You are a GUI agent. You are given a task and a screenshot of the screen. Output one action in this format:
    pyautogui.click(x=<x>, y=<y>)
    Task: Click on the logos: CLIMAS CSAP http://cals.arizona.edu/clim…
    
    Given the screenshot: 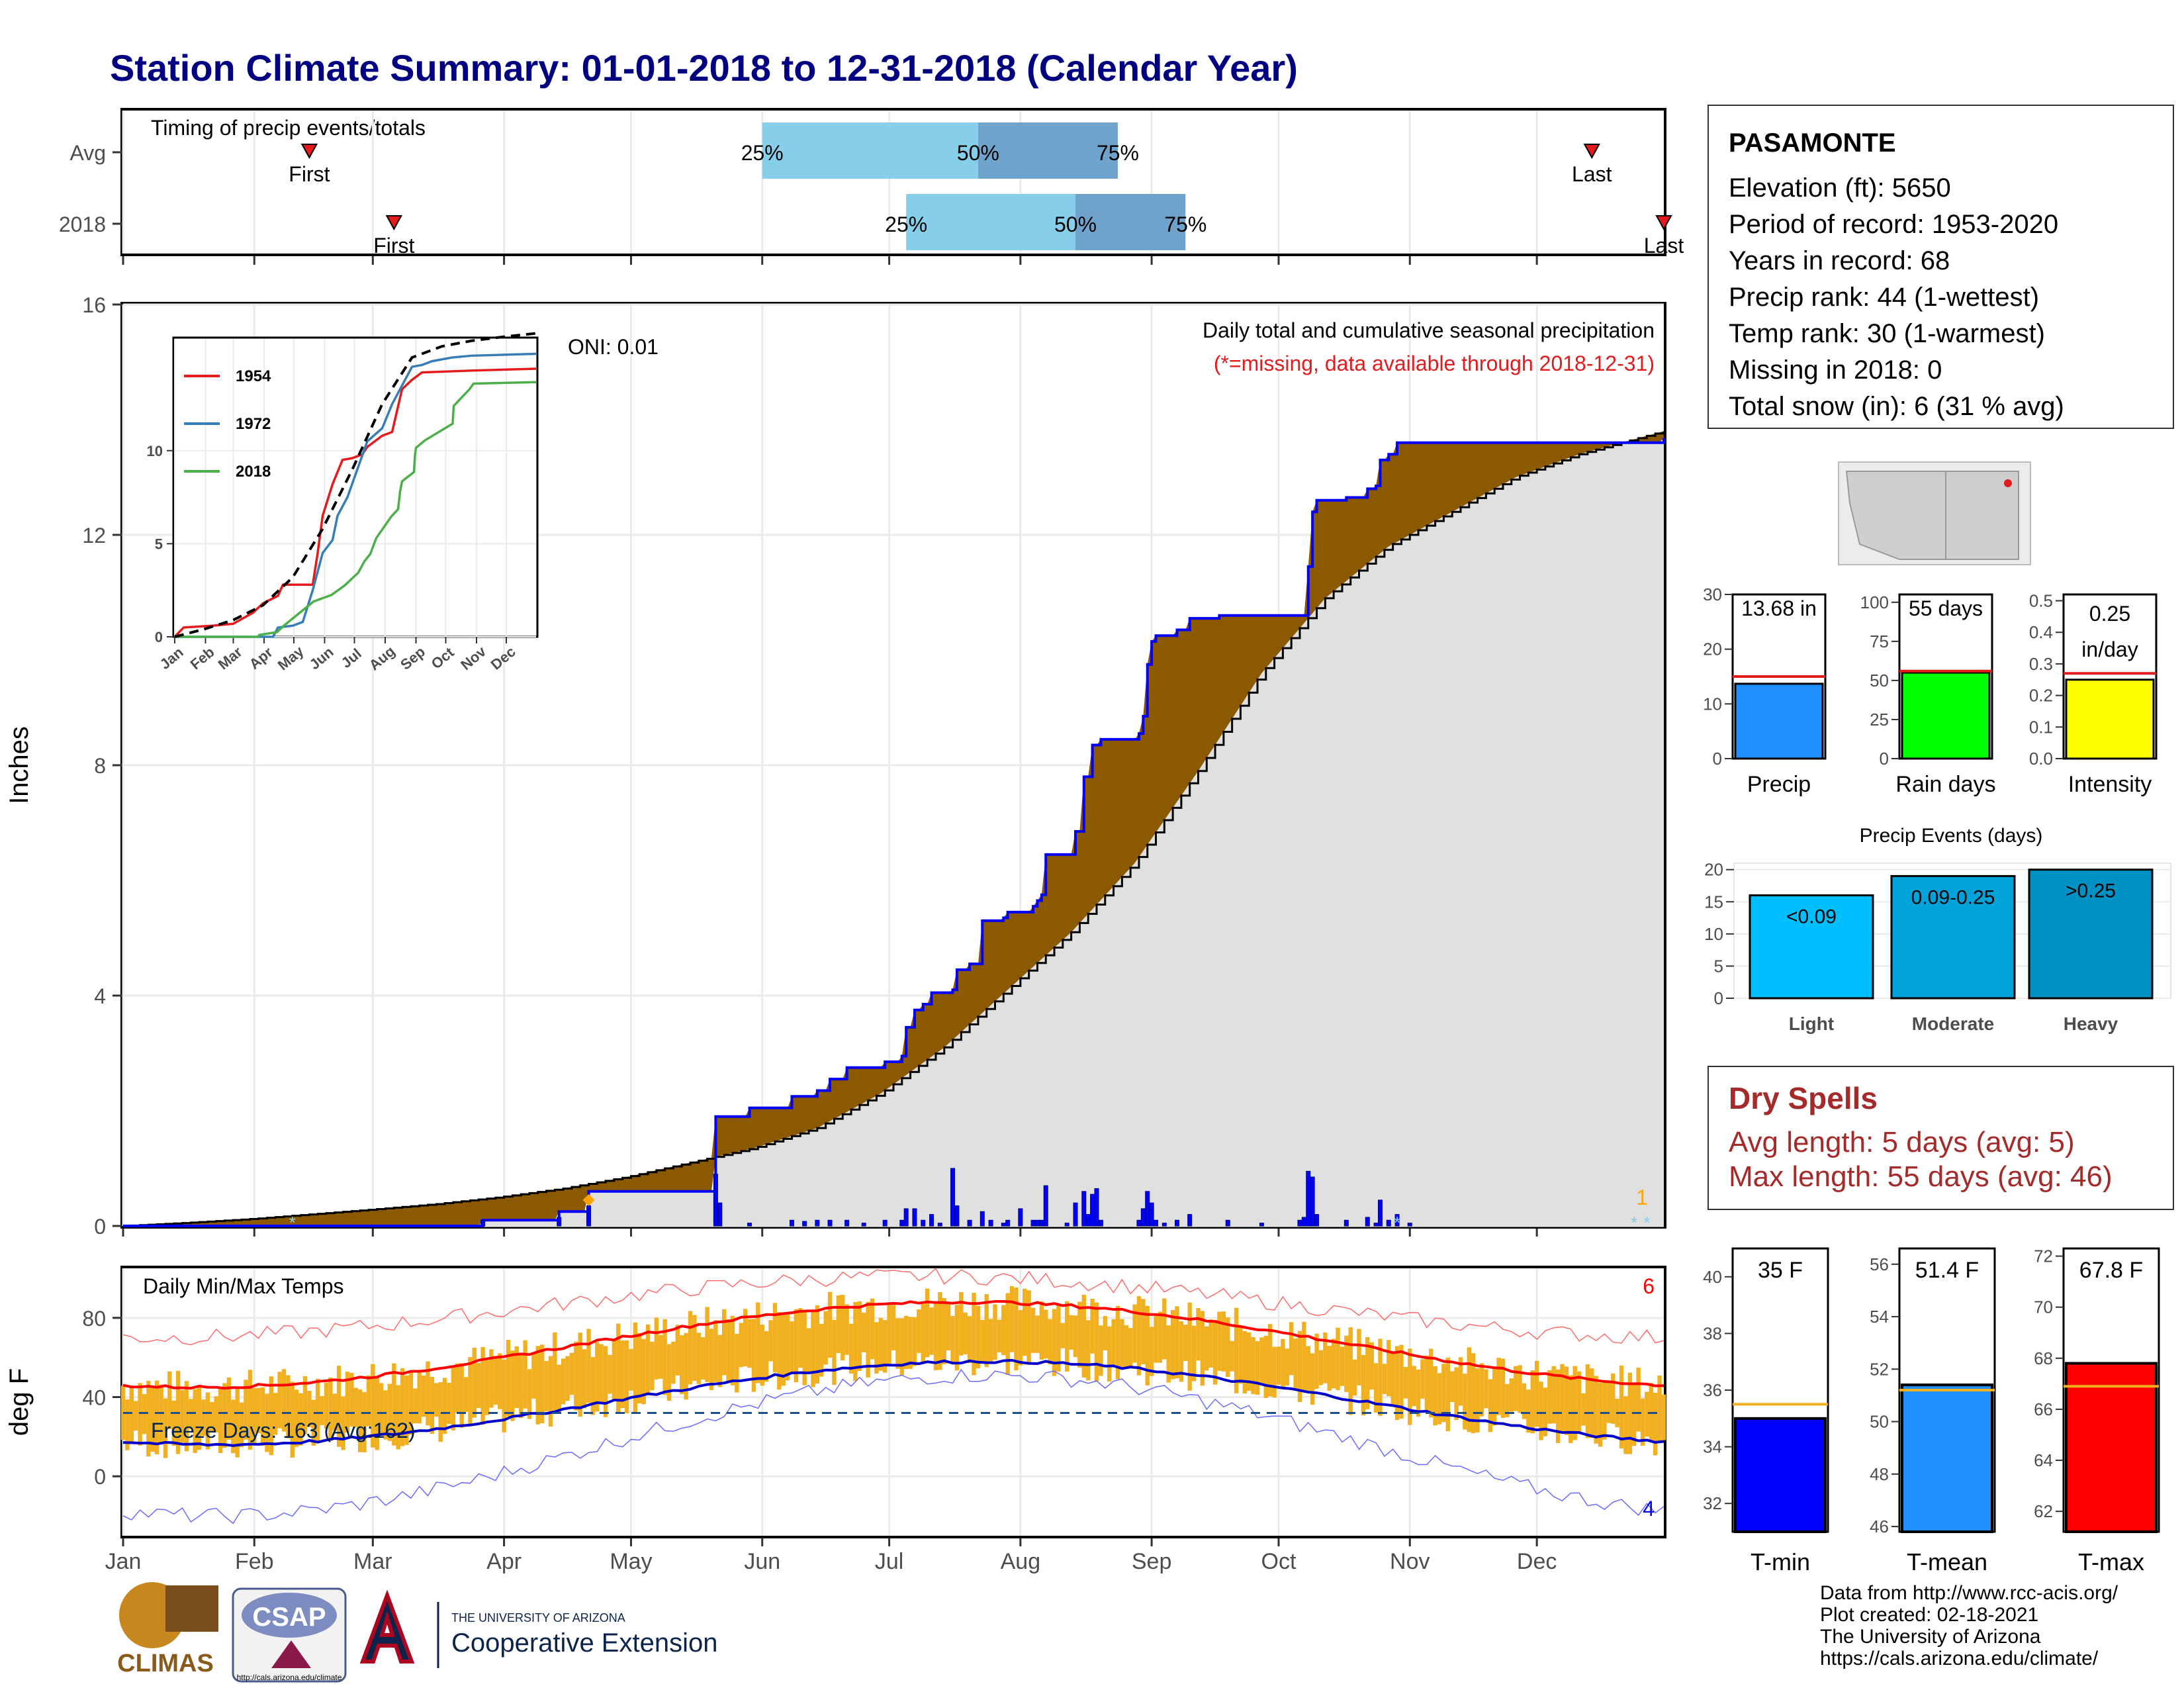 What is the action you would take?
    pyautogui.click(x=417, y=1632)
    